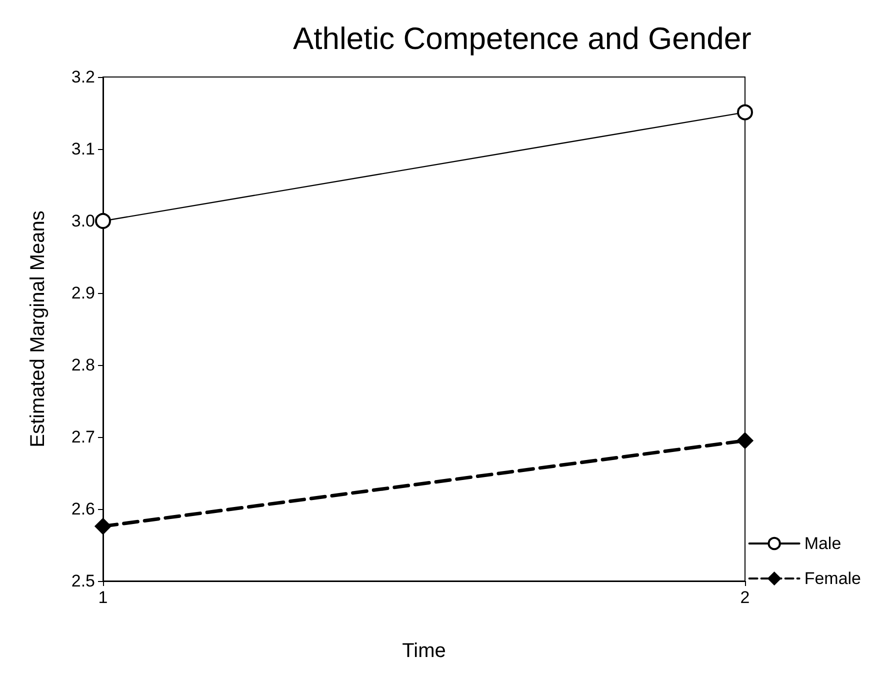 The image size is (874, 680). I want to click on y-tick-label: 2.5, so click(83, 581).